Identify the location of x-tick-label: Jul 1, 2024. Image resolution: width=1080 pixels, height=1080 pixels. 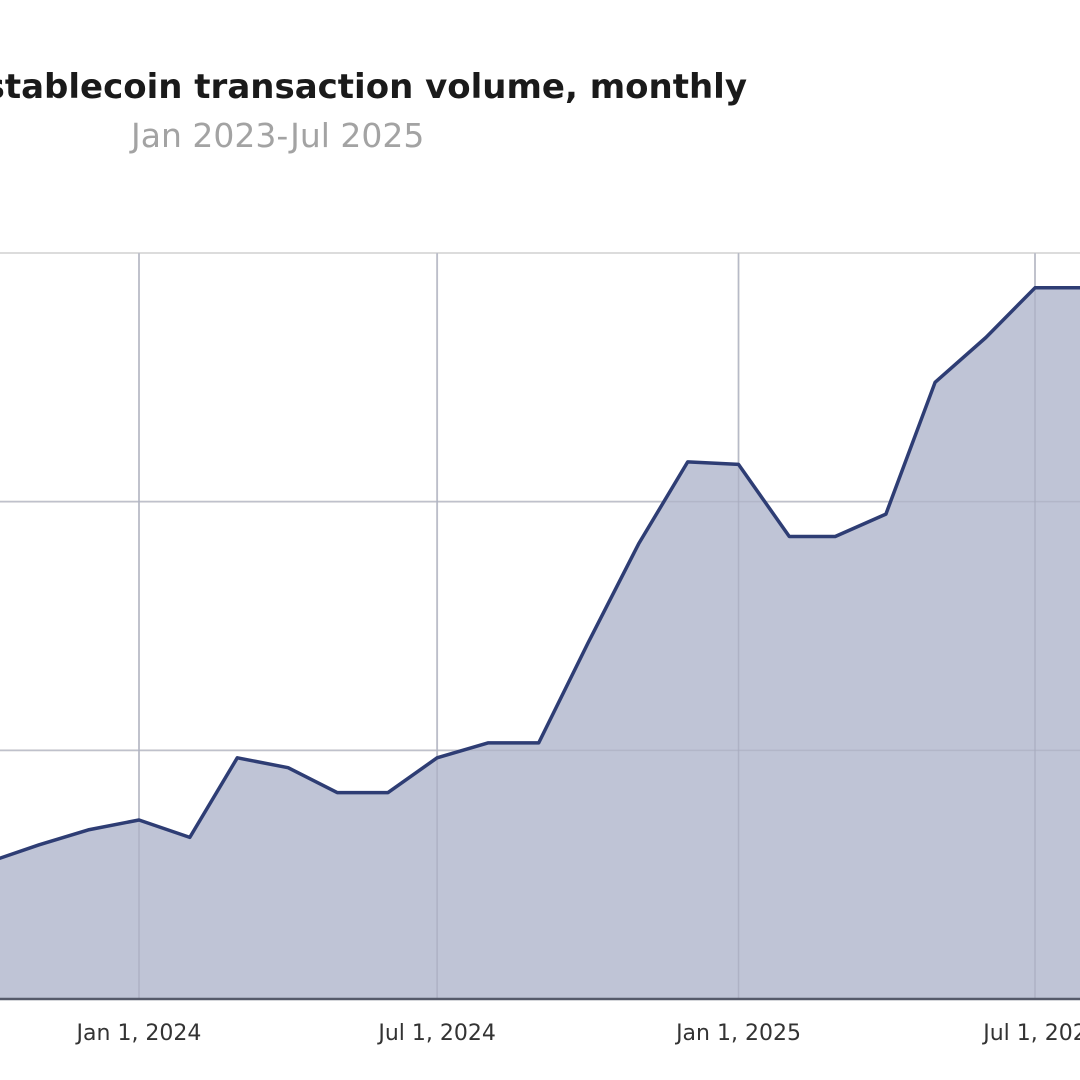
(436, 1033).